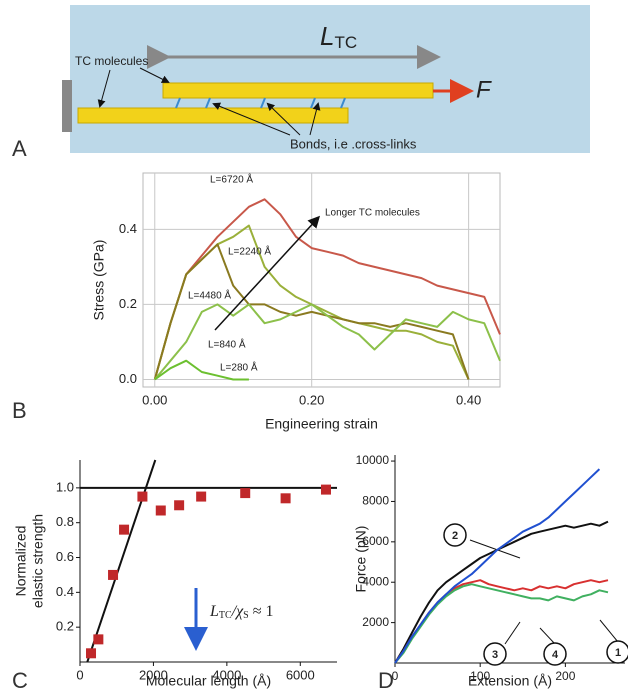  What do you see at coordinates (67, 106) in the screenshot?
I see `wall` at bounding box center [67, 106].